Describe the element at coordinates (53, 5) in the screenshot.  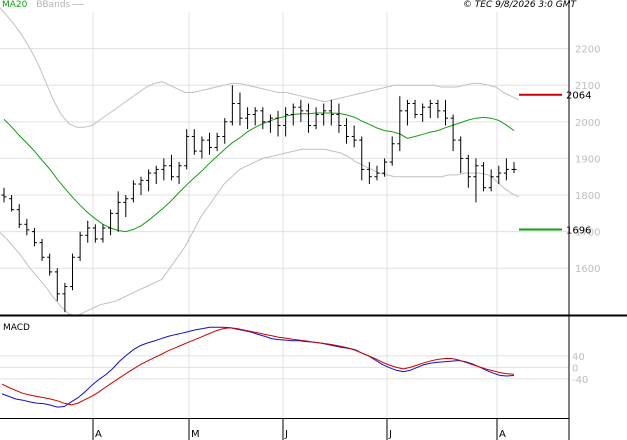
I see `legend-item-bbands: BBands` at that location.